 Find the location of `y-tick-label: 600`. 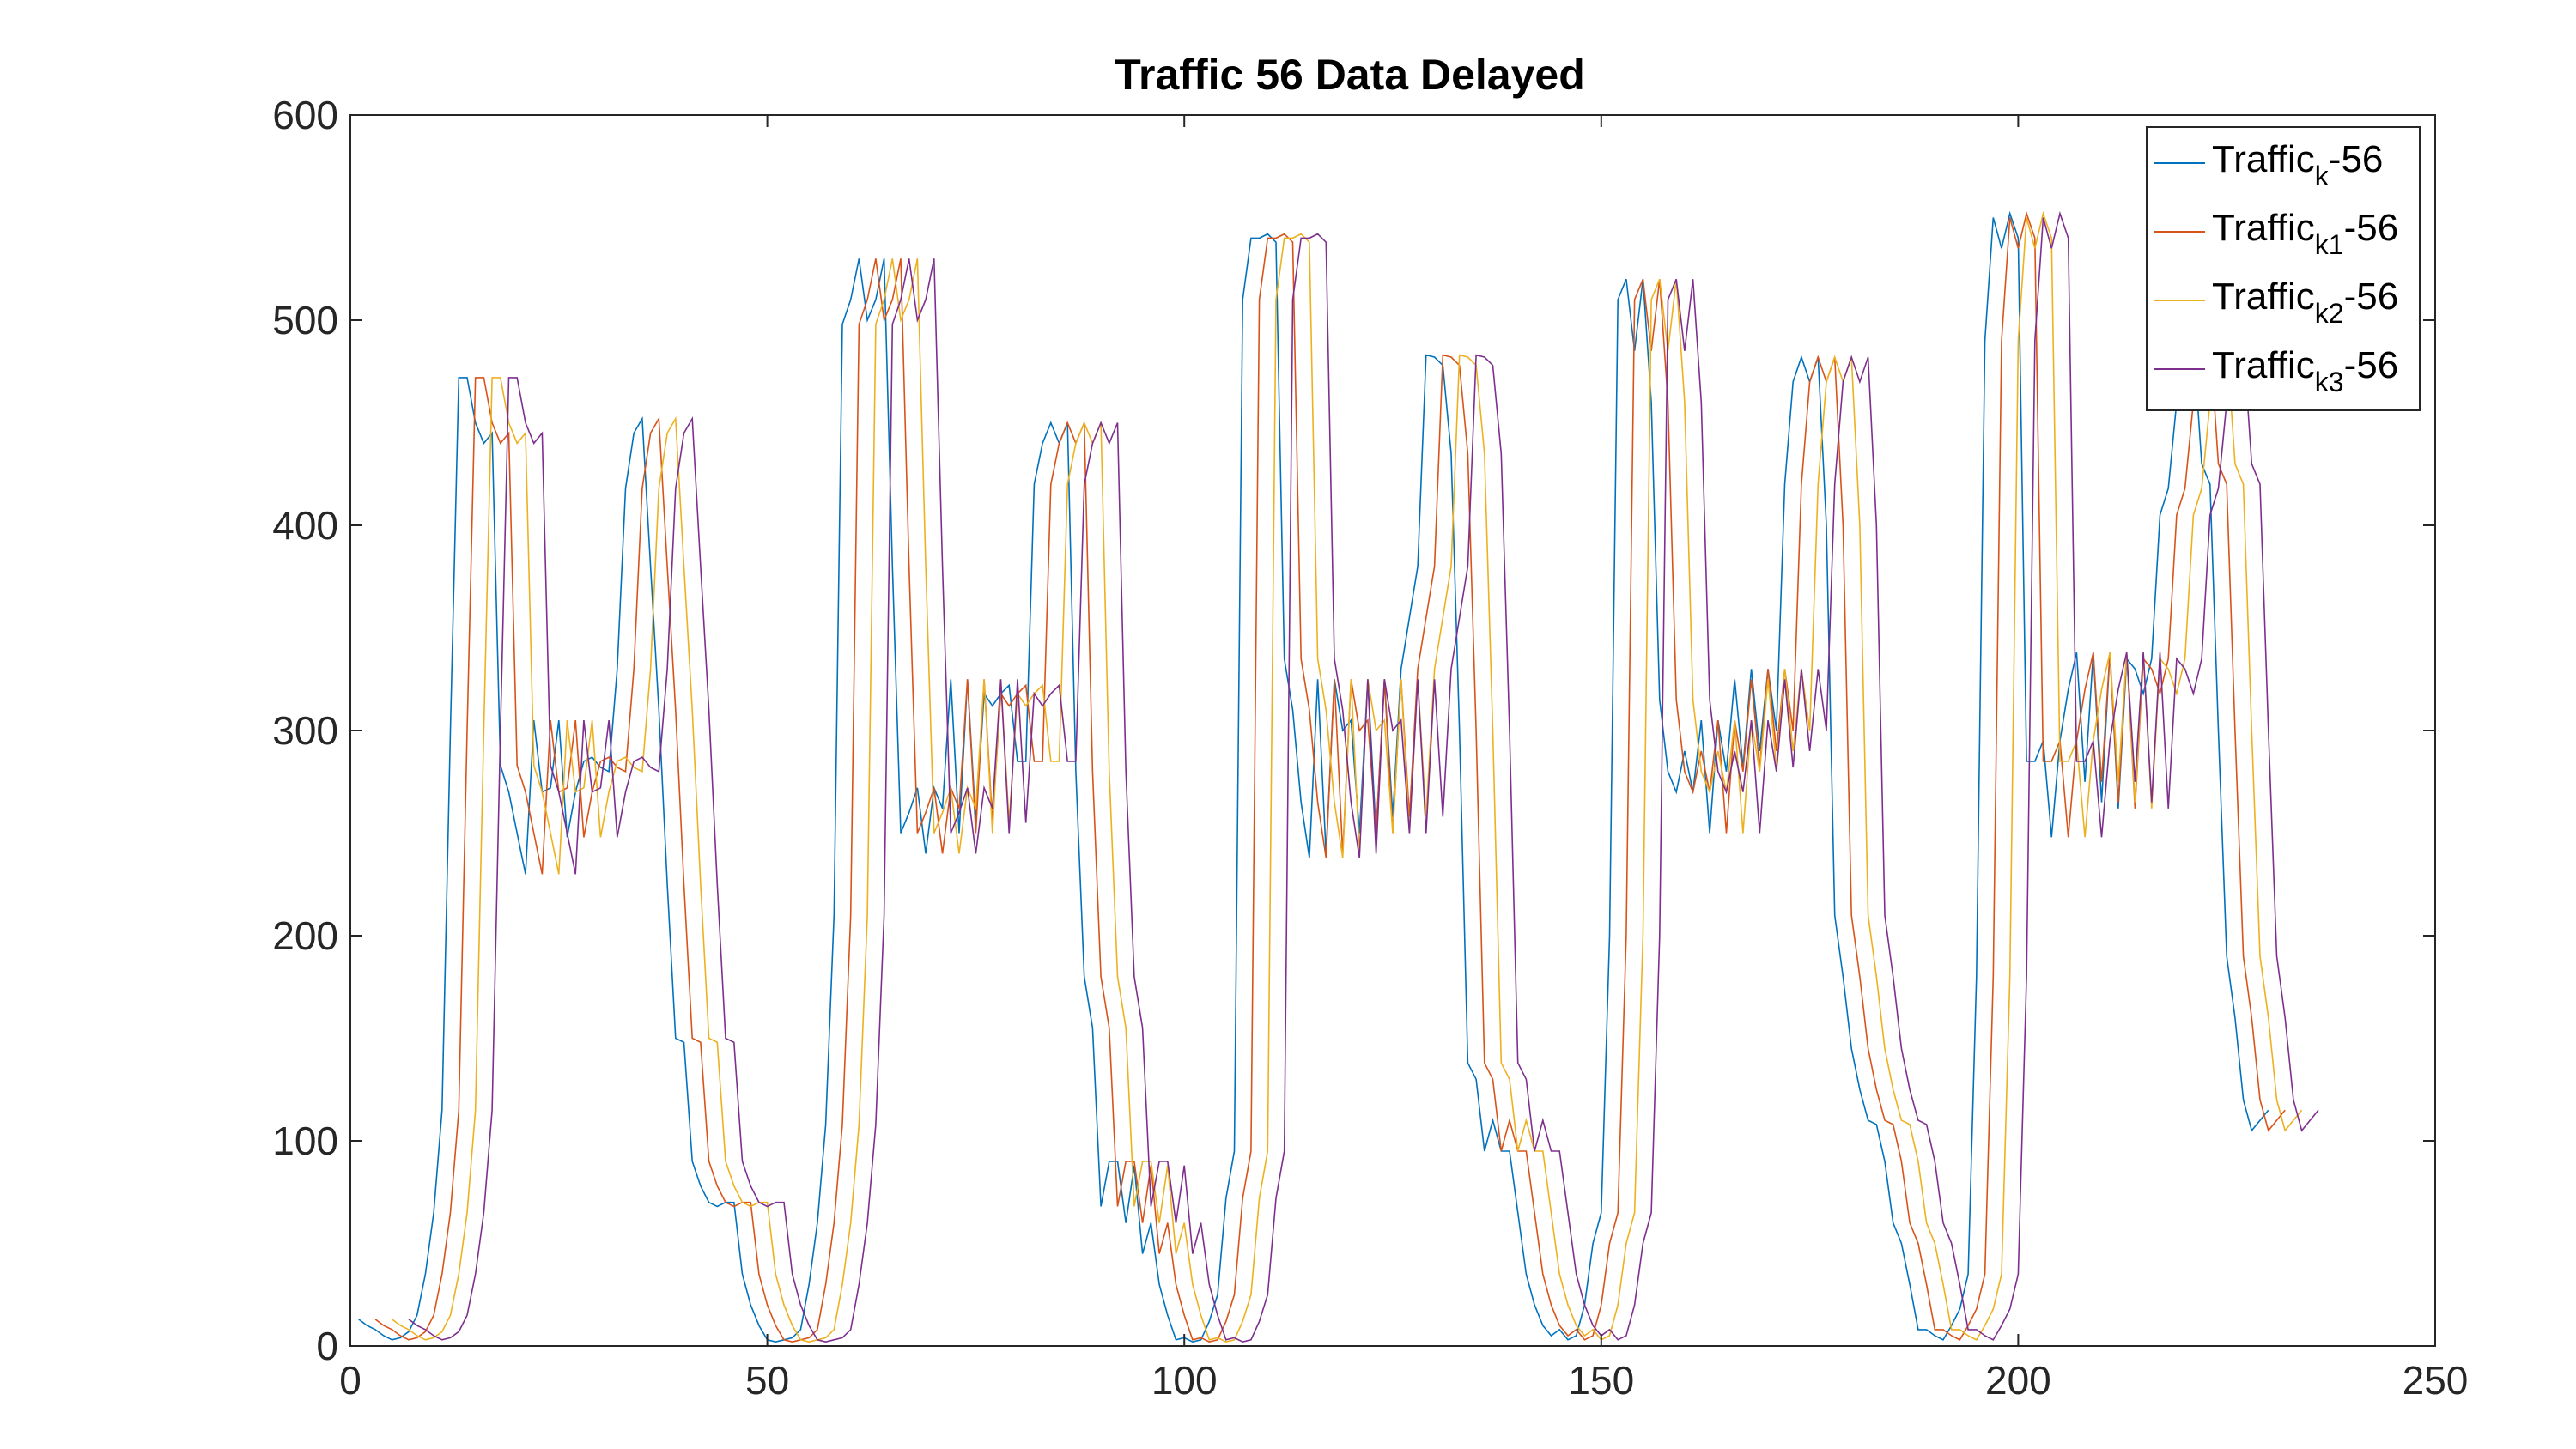

y-tick-label: 600 is located at coordinates (305, 115).